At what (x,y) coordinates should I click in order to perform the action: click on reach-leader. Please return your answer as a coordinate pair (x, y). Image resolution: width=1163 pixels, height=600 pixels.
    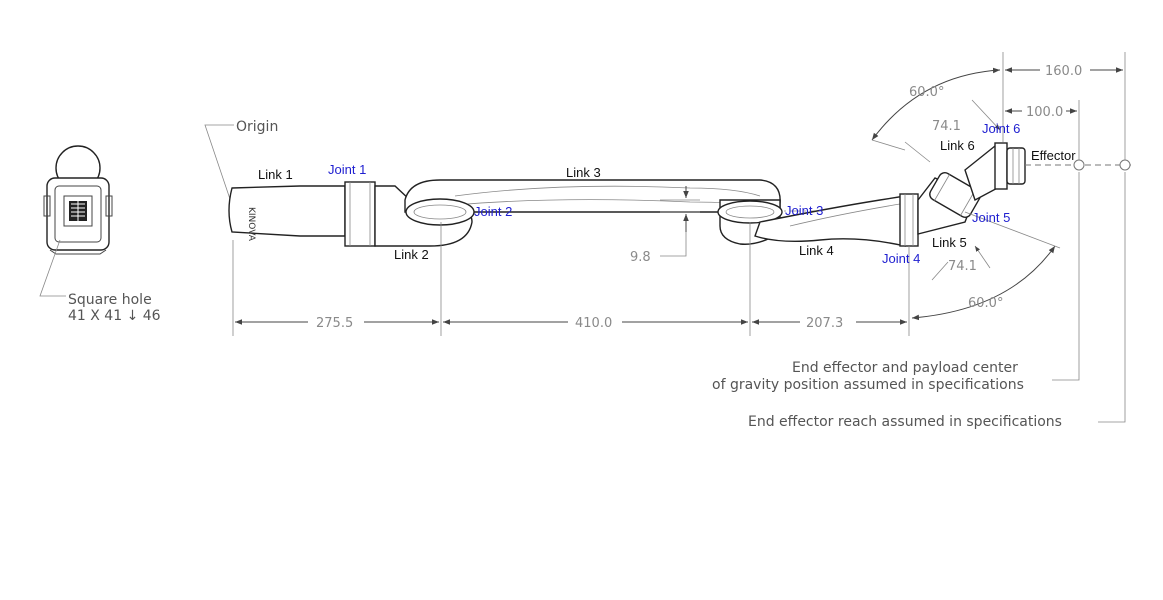
    Looking at the image, I should click on (1112, 297).